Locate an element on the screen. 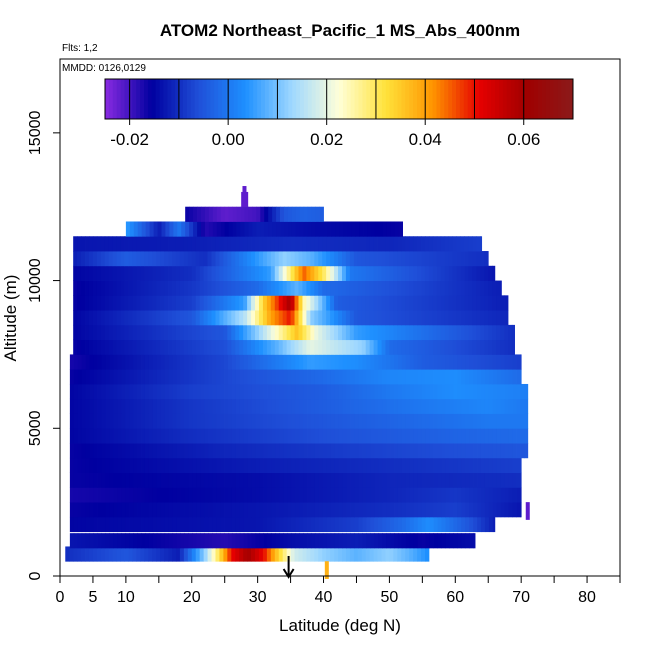  date-note: MMDD: 0126,0129 is located at coordinates (104, 68).